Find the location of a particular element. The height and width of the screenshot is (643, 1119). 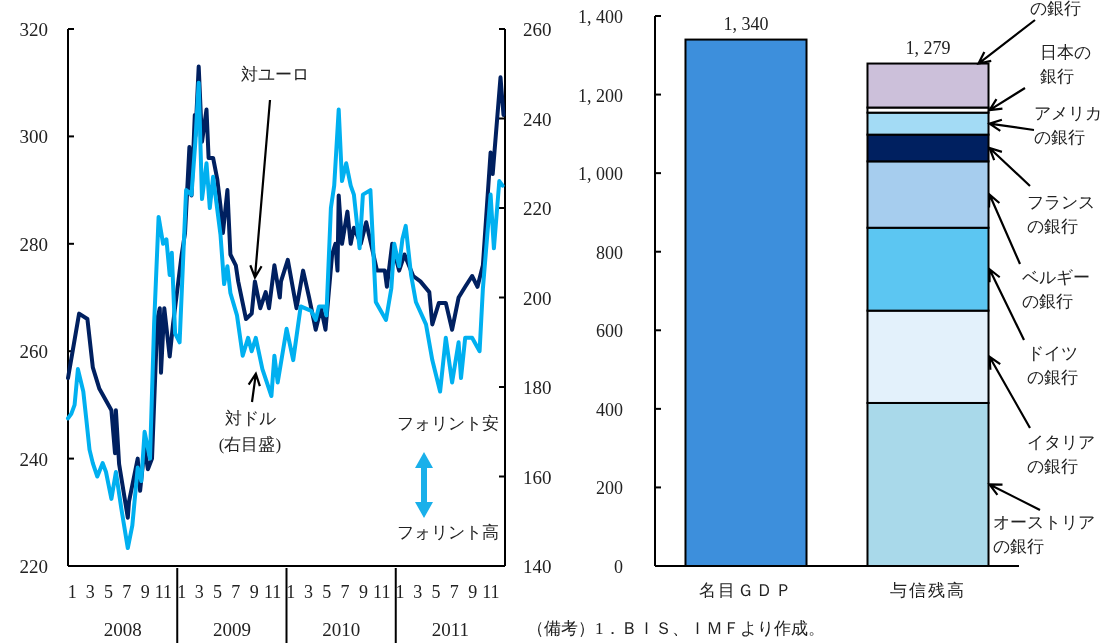

y-tick-label: 240 is located at coordinates (33, 459).